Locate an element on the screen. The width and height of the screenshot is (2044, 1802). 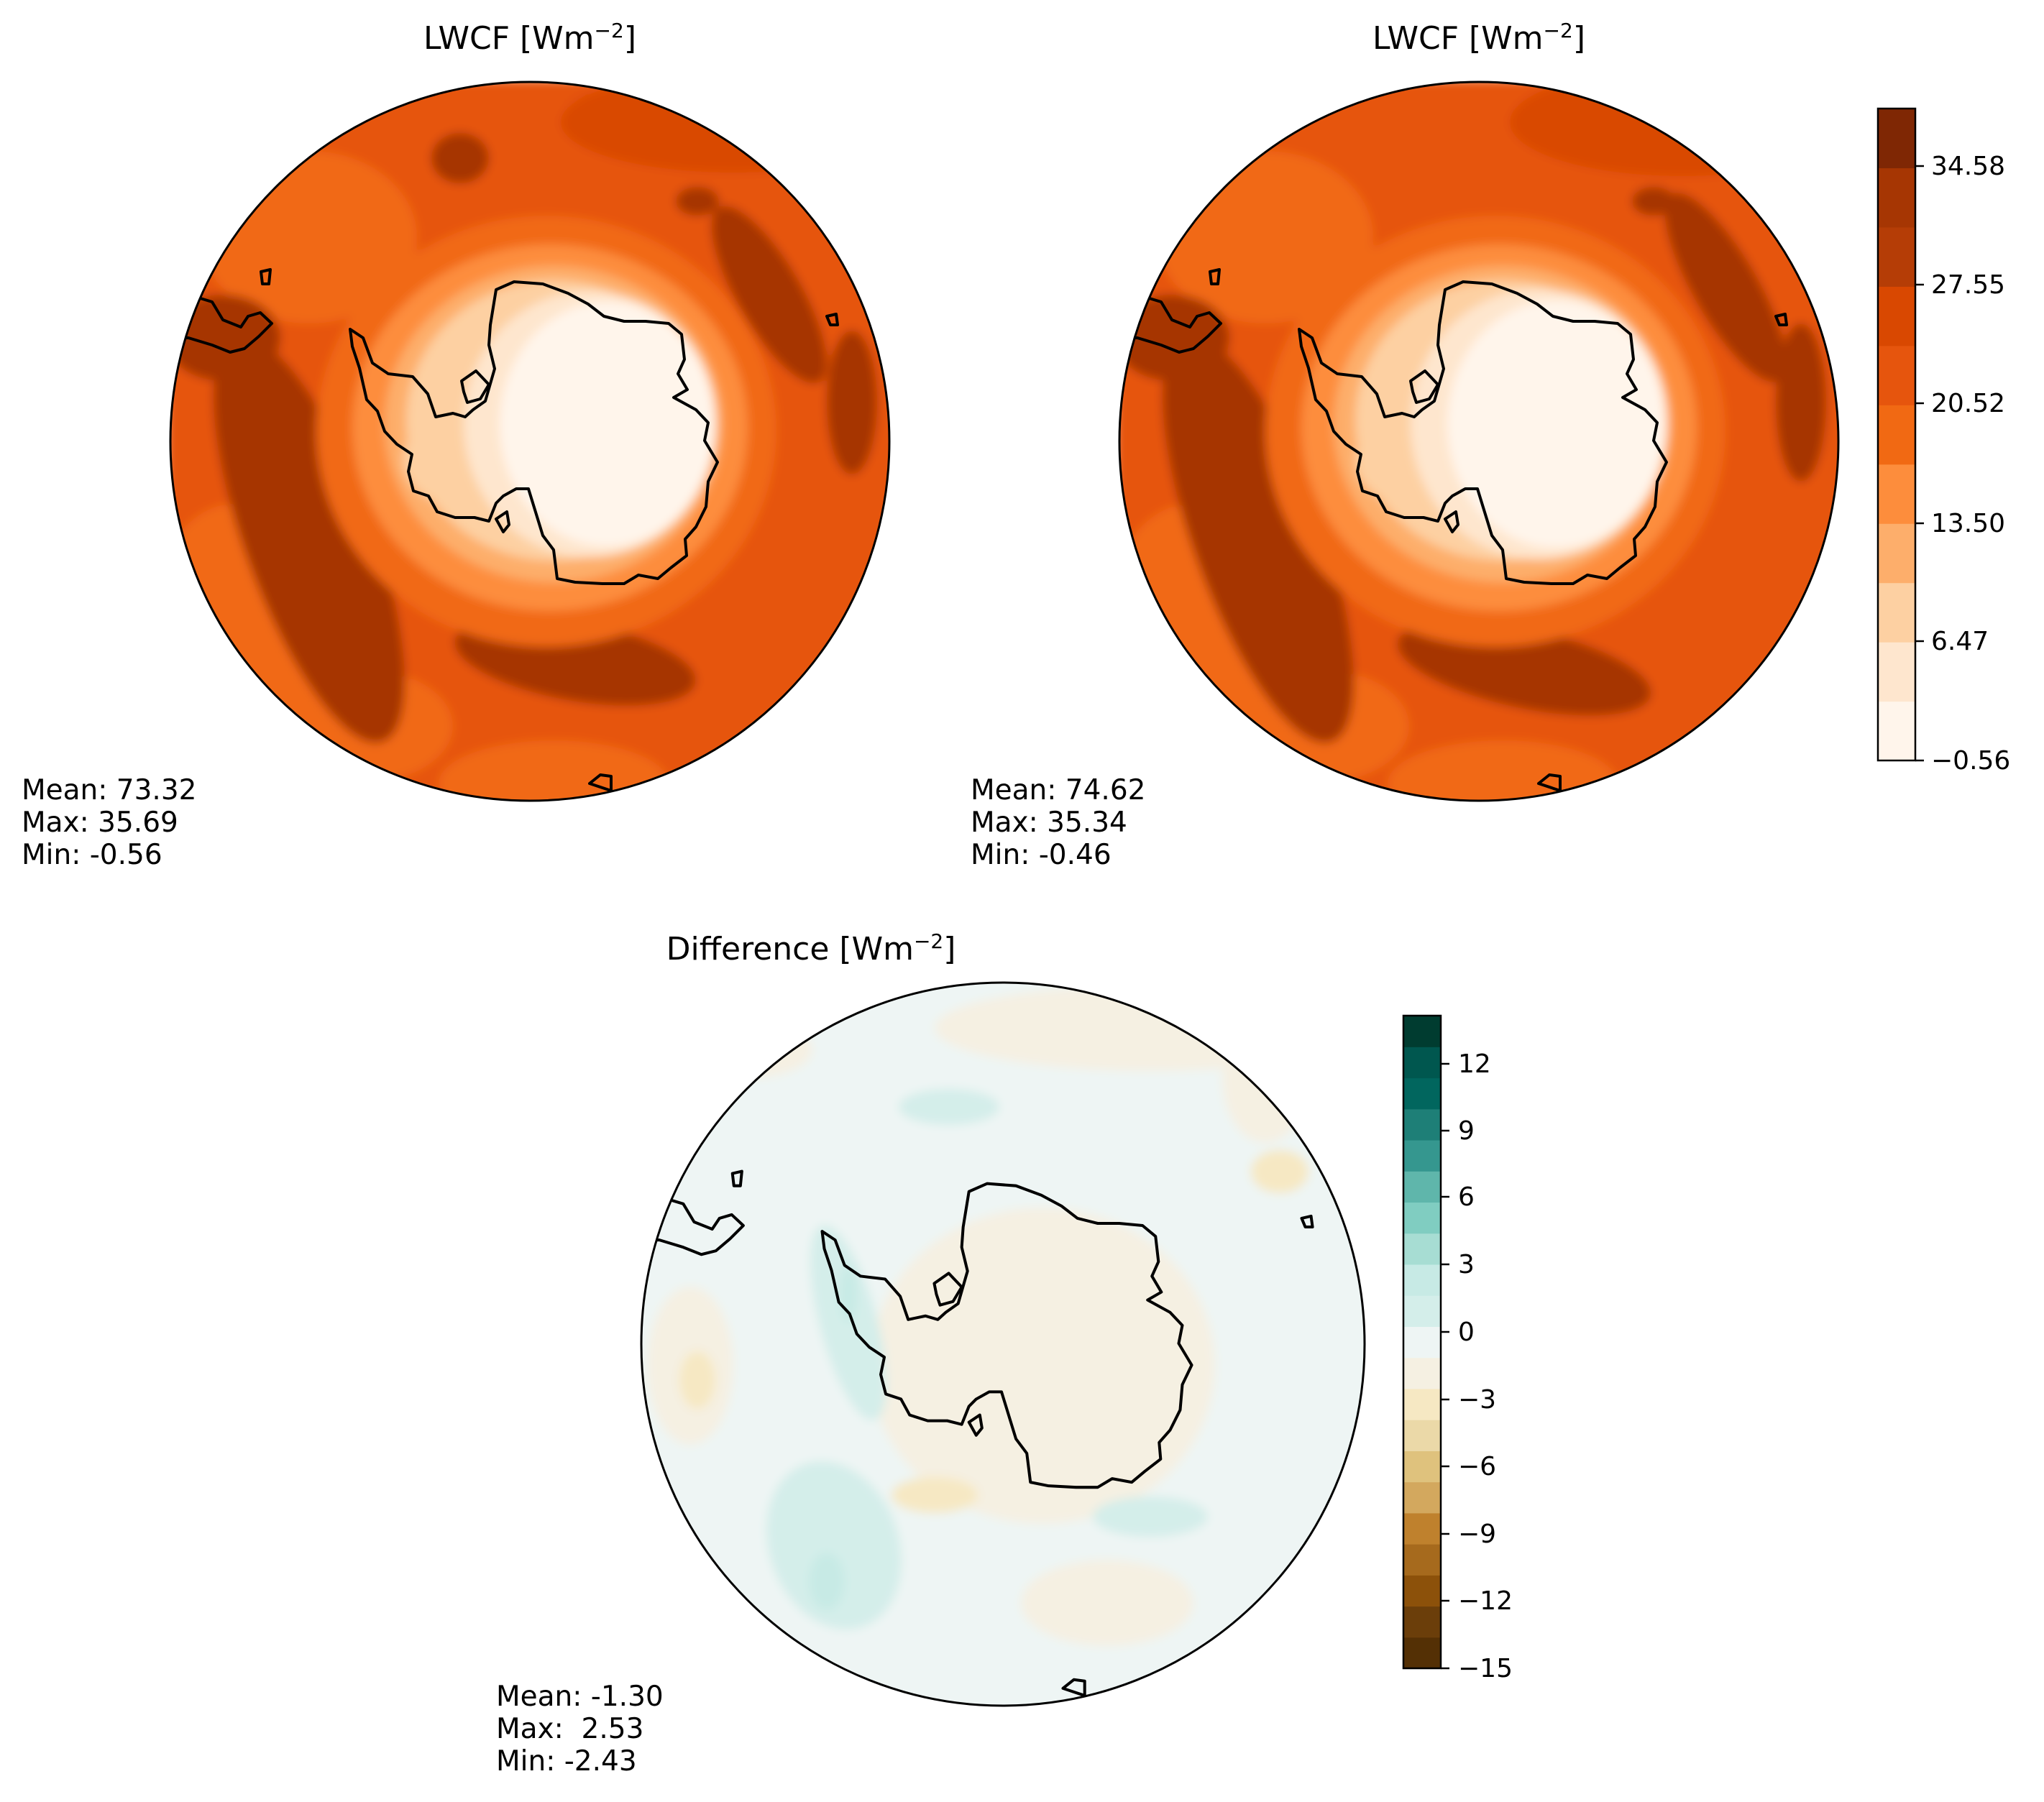
colorbar-ticks: 12 9 6 3 0 −3 −6 −9 −12 −15 is located at coordinates (1477, 1366).